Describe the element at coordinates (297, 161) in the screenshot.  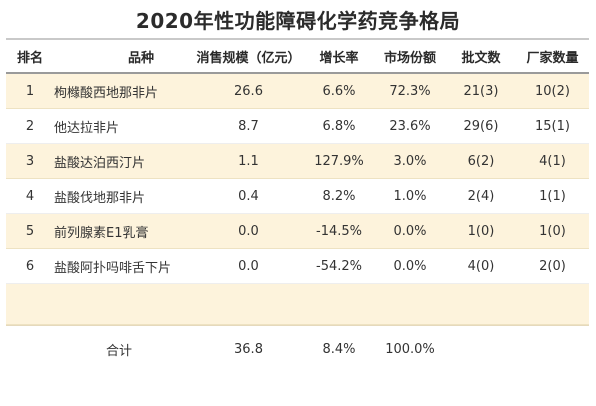
I see `table-row: 3 盐酸达泊西汀片 1.1 127.9% 3.0% 6(2) 4(1)` at that location.